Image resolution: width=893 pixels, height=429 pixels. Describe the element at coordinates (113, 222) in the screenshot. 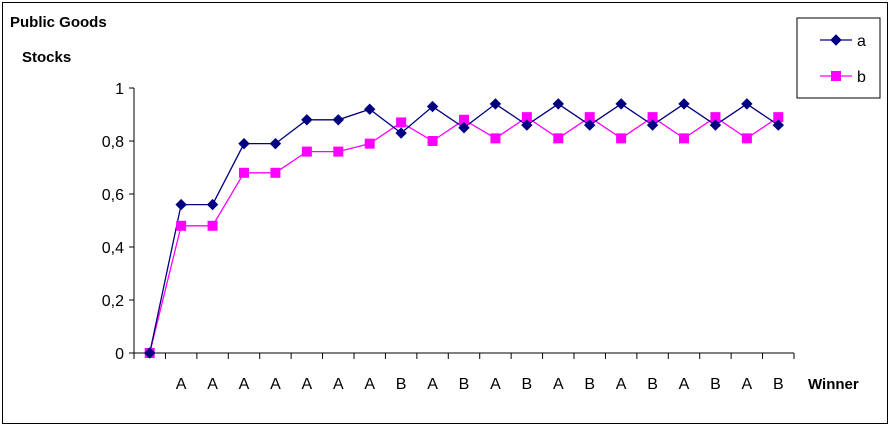

I see `y-tick-labels: 0 0,2 0,4 0,6 0,8 1` at that location.